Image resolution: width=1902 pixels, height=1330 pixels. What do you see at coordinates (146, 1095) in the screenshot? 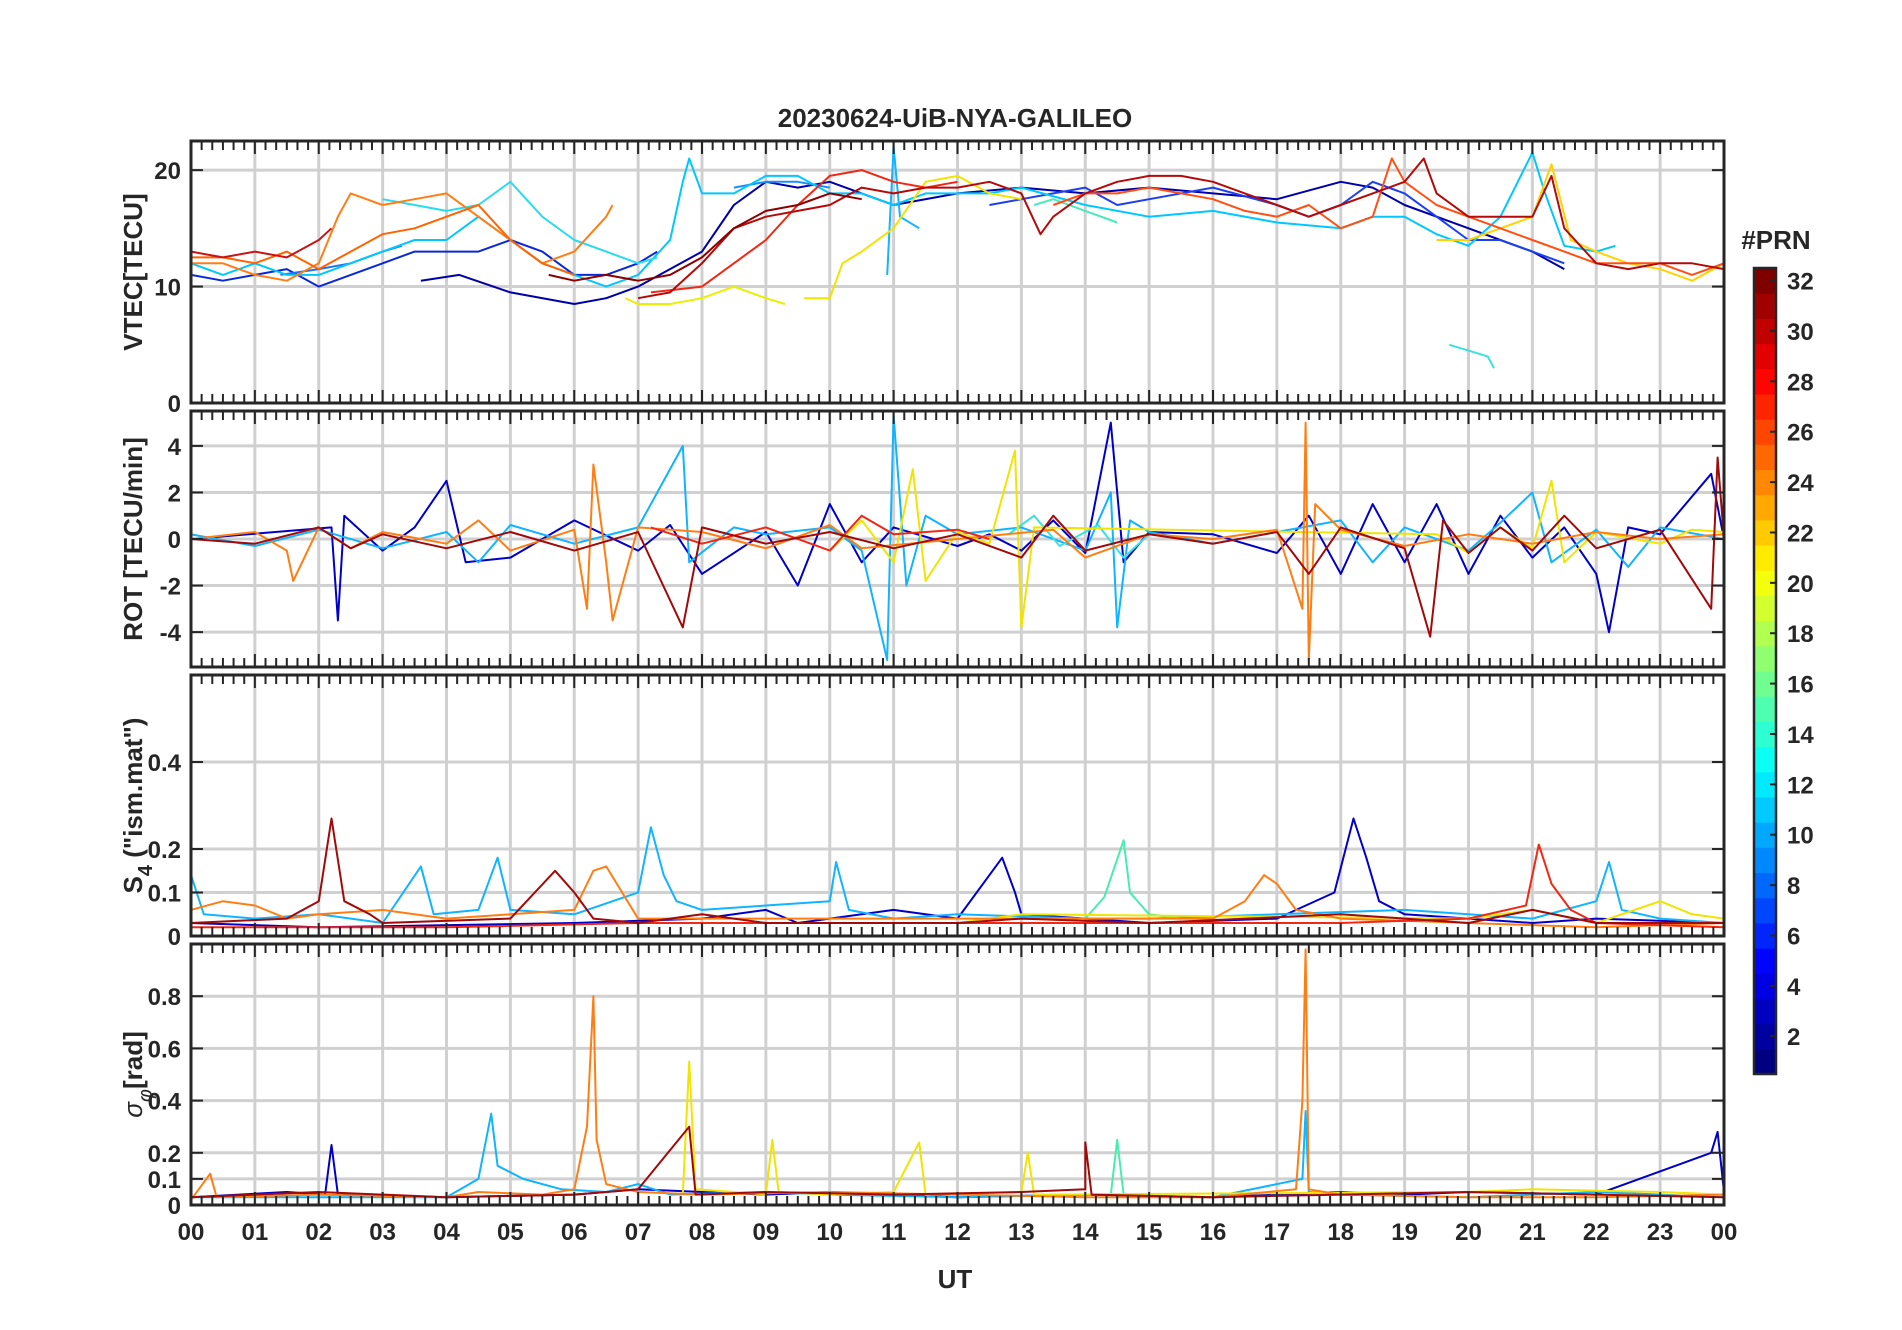
I see `sigma-y-label-sub: φ` at bounding box center [146, 1095].